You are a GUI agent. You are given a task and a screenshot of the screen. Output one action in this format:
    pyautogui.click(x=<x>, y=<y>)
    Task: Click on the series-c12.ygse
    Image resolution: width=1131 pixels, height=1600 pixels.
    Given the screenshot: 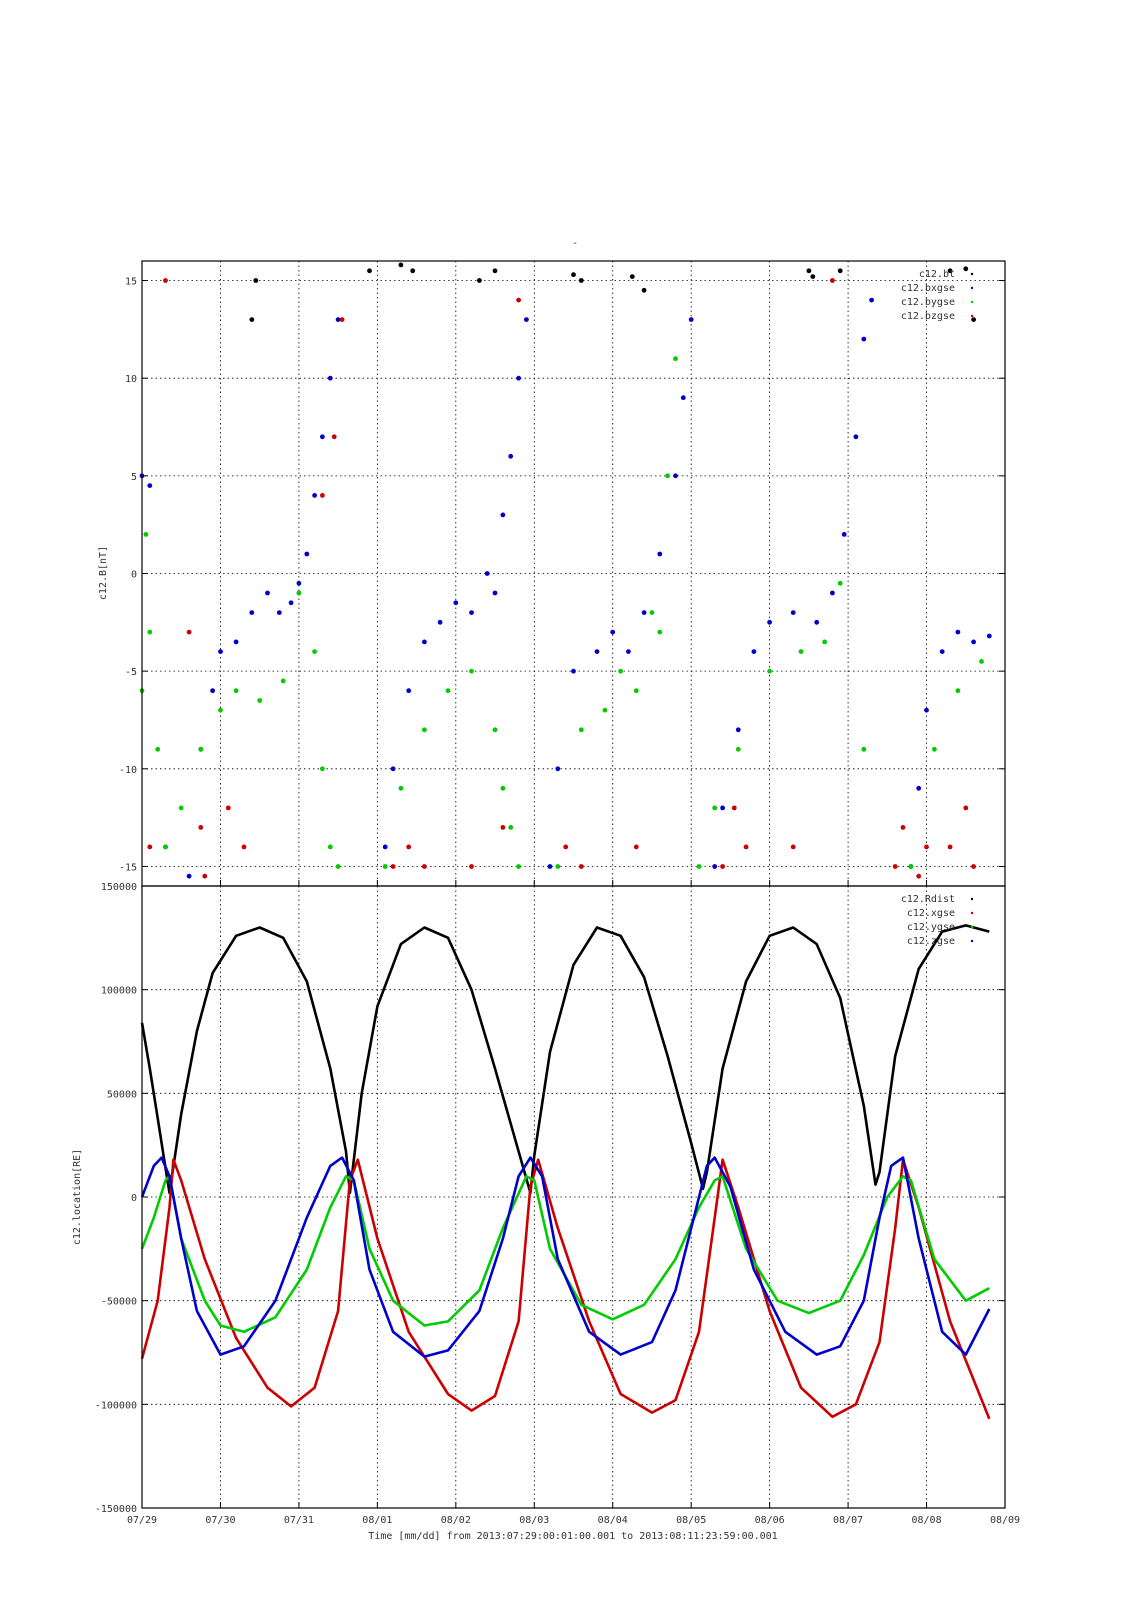 What is the action you would take?
    pyautogui.click(x=565, y=1254)
    